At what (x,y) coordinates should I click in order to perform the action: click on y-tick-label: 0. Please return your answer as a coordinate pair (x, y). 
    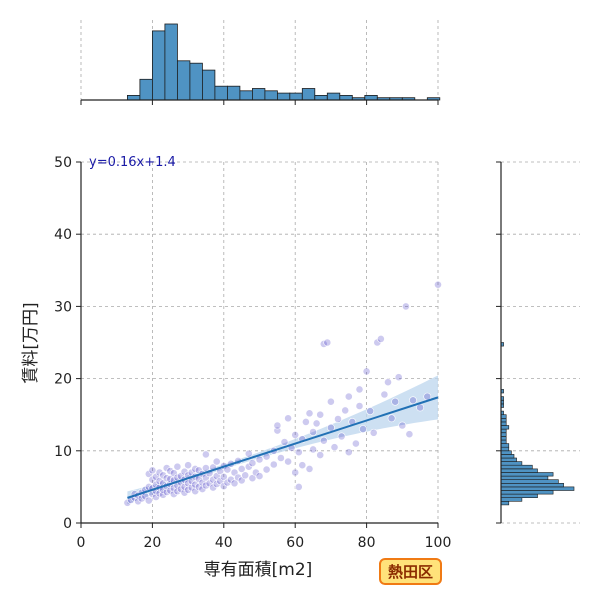
    Looking at the image, I should click on (67, 524).